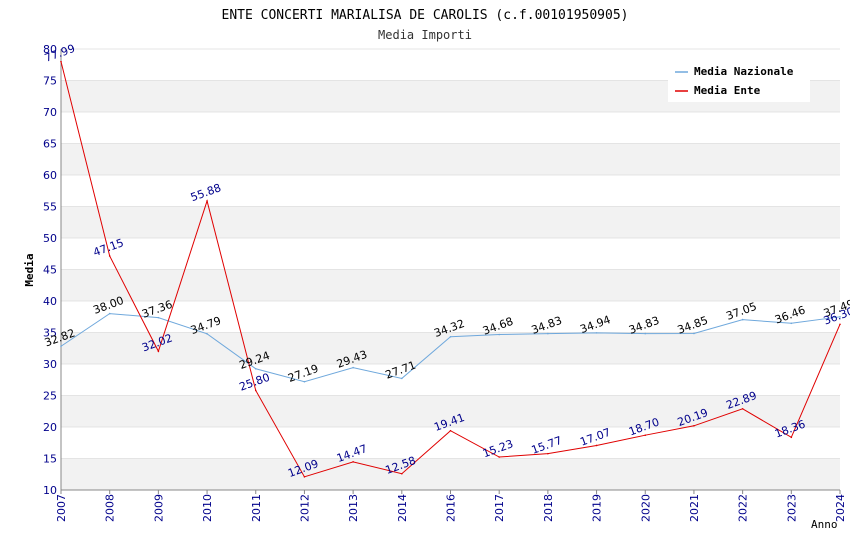  Describe the element at coordinates (255, 382) in the screenshot. I see `data-label-ente: 25.80` at that location.